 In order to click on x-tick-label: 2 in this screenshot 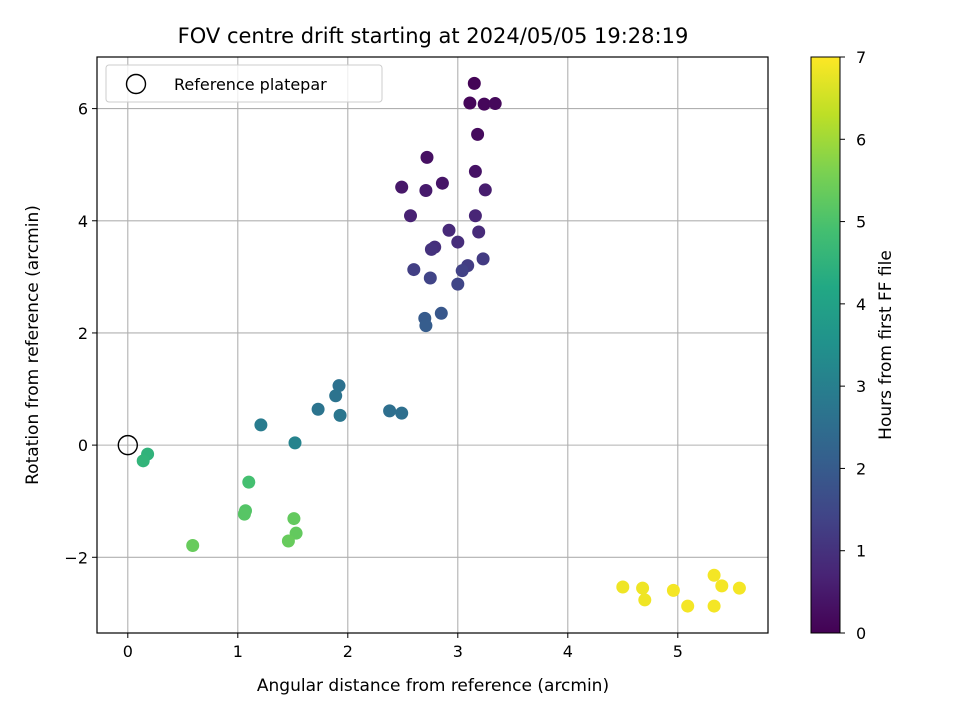, I will do `click(348, 651)`.